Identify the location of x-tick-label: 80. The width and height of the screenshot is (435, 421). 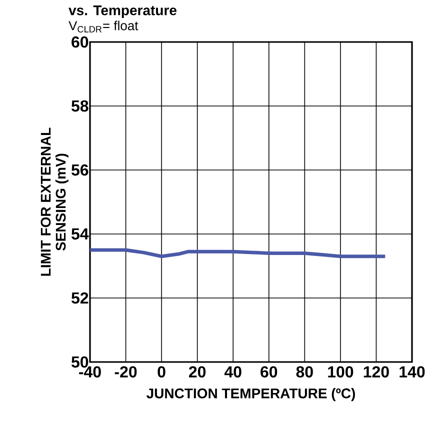
(304, 372).